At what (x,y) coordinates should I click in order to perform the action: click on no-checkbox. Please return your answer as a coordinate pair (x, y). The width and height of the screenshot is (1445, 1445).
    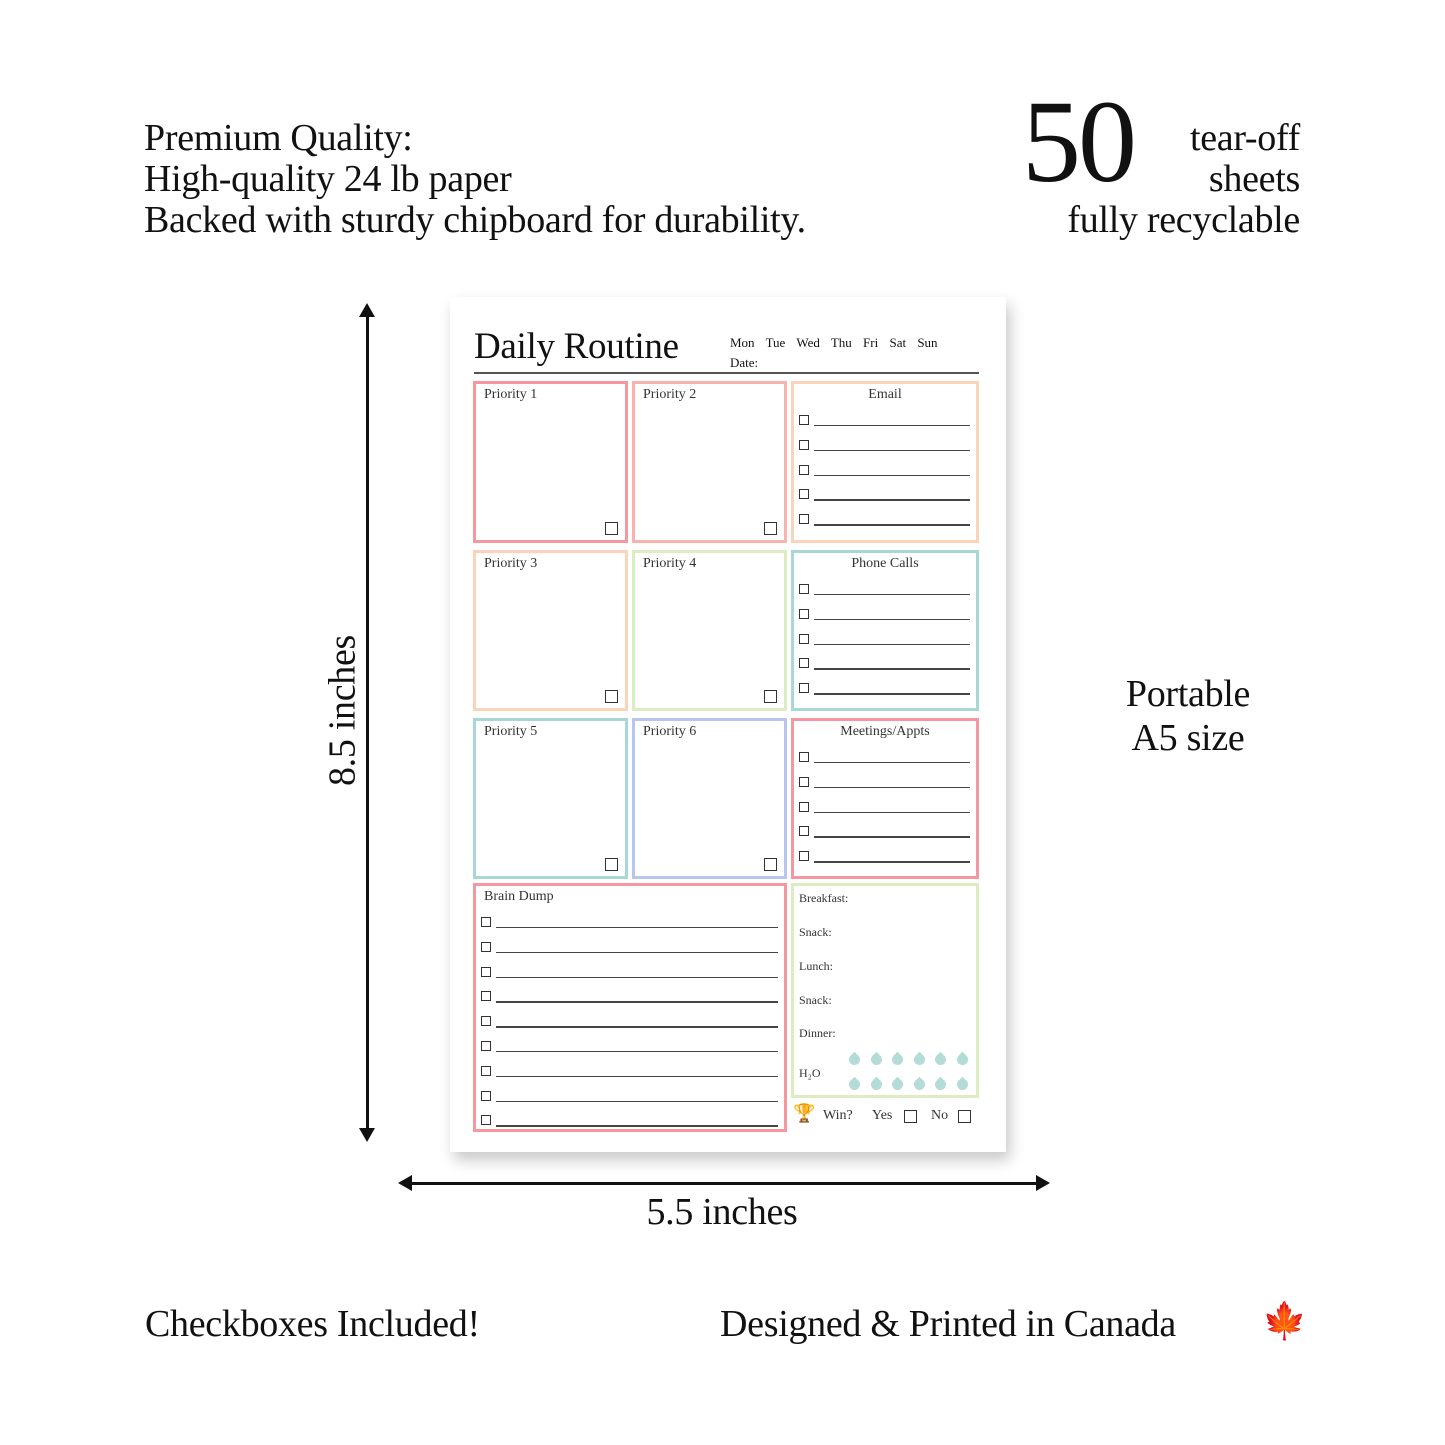
    Looking at the image, I should click on (964, 1116).